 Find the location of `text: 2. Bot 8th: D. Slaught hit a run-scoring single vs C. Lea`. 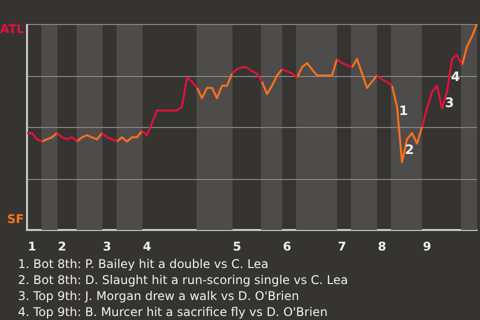

text: 2. Bot 8th: D. Slaught hit a run-scoring single vs C. Lea is located at coordinates (183, 280).